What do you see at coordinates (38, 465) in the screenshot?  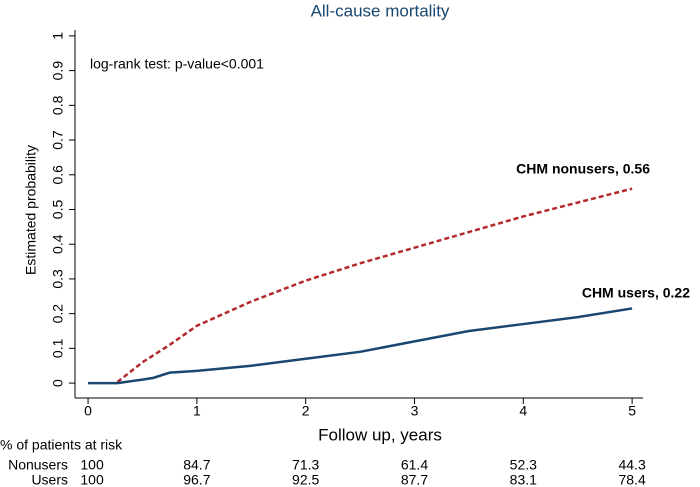 I see `risk-row-label: Nonusers` at bounding box center [38, 465].